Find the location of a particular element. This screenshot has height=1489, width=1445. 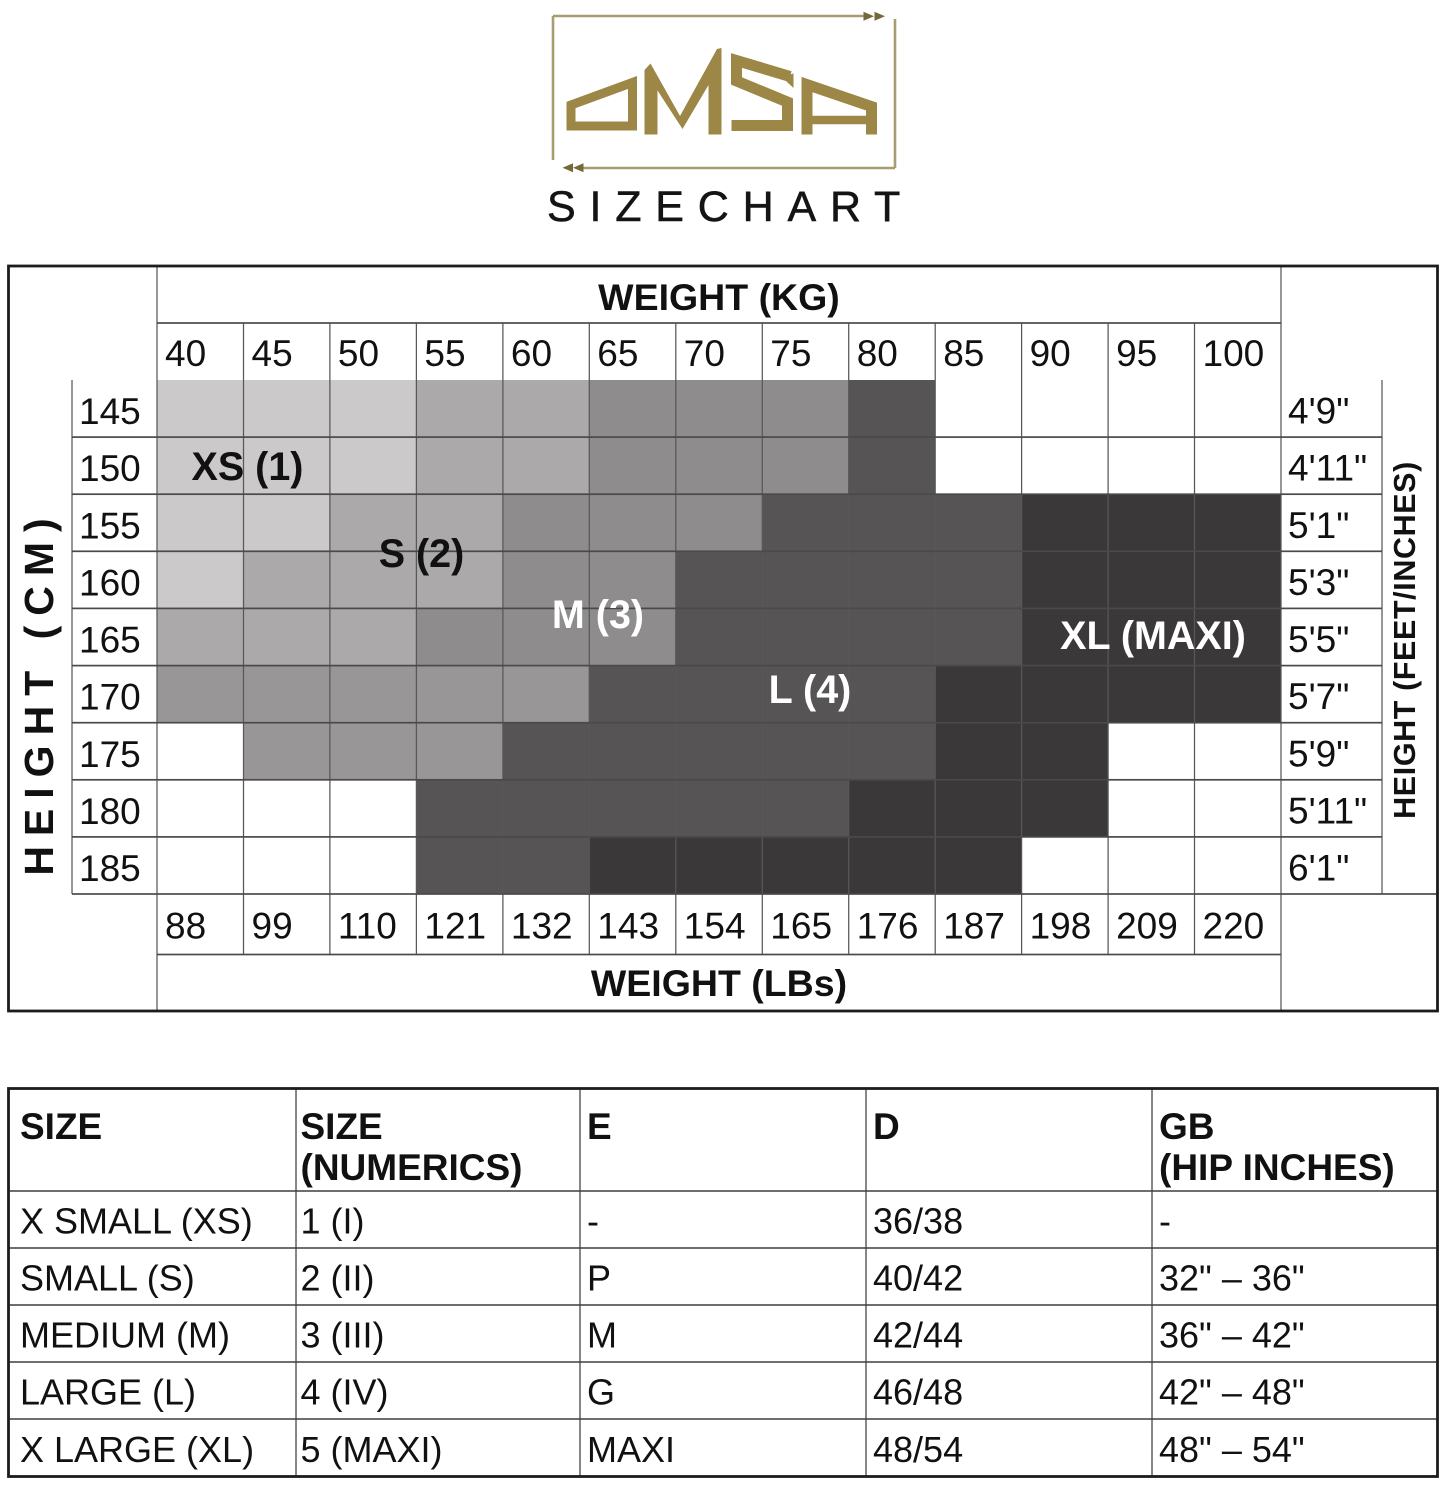

svg-text: 185 is located at coordinates (110, 868).